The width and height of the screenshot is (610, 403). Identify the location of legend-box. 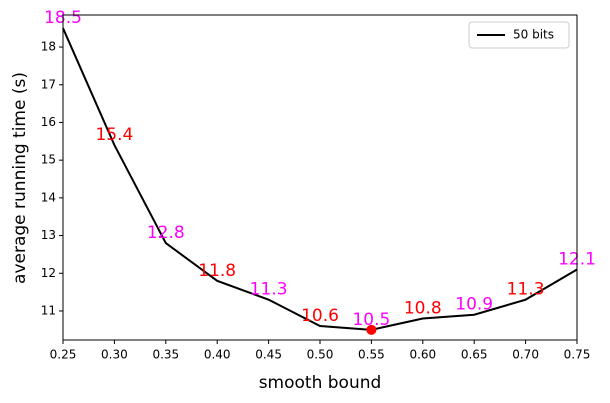
(519, 35).